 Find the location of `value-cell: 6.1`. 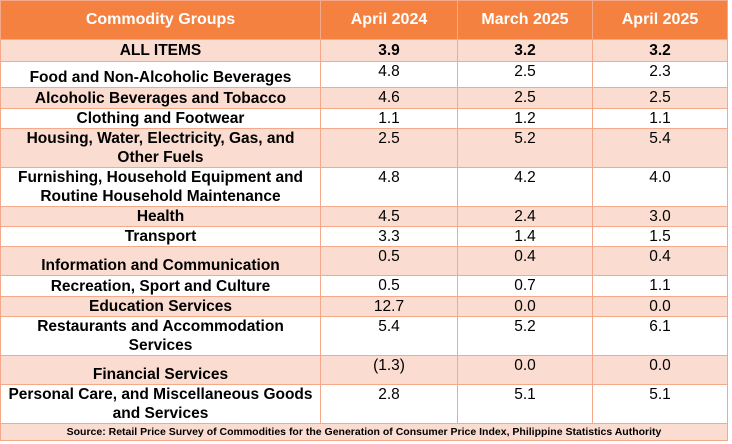

value-cell: 6.1 is located at coordinates (660, 336).